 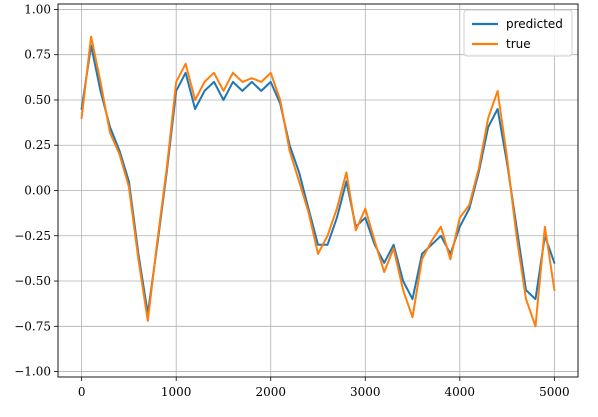 What do you see at coordinates (32, 372) in the screenshot?
I see `y-tick-label: −1.00` at bounding box center [32, 372].